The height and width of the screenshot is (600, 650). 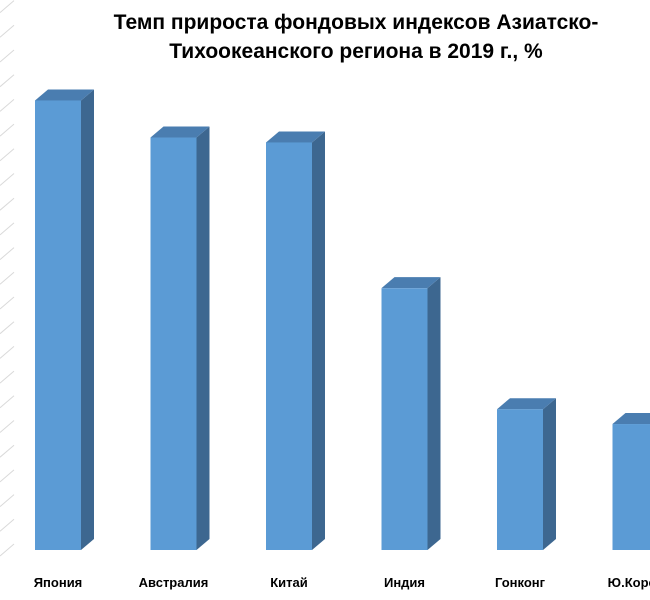 I want to click on category-label: Гонконг, so click(x=520, y=582).